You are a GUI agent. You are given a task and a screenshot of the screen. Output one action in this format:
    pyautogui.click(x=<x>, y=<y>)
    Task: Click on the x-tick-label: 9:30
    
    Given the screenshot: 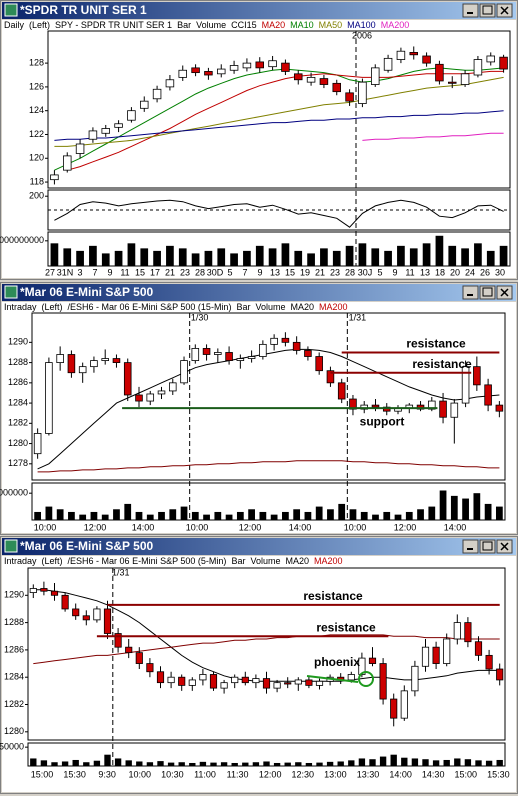 What is the action you would take?
    pyautogui.click(x=107, y=774)
    